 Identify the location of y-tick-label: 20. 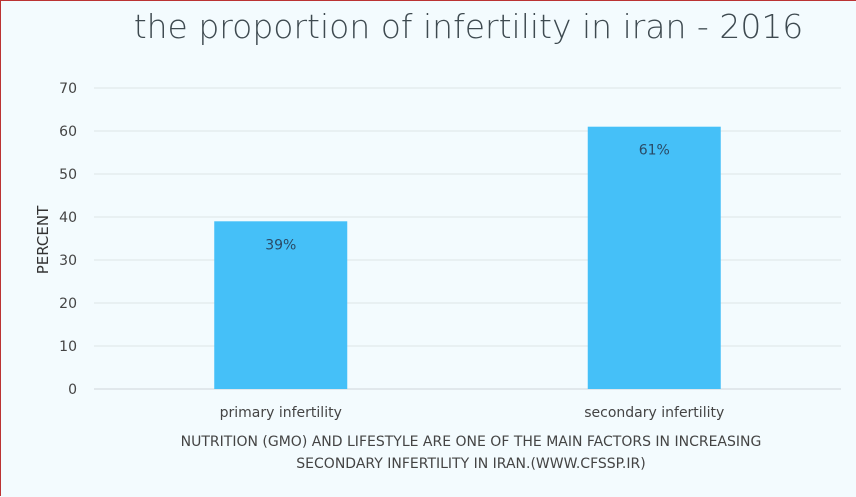
(68, 304).